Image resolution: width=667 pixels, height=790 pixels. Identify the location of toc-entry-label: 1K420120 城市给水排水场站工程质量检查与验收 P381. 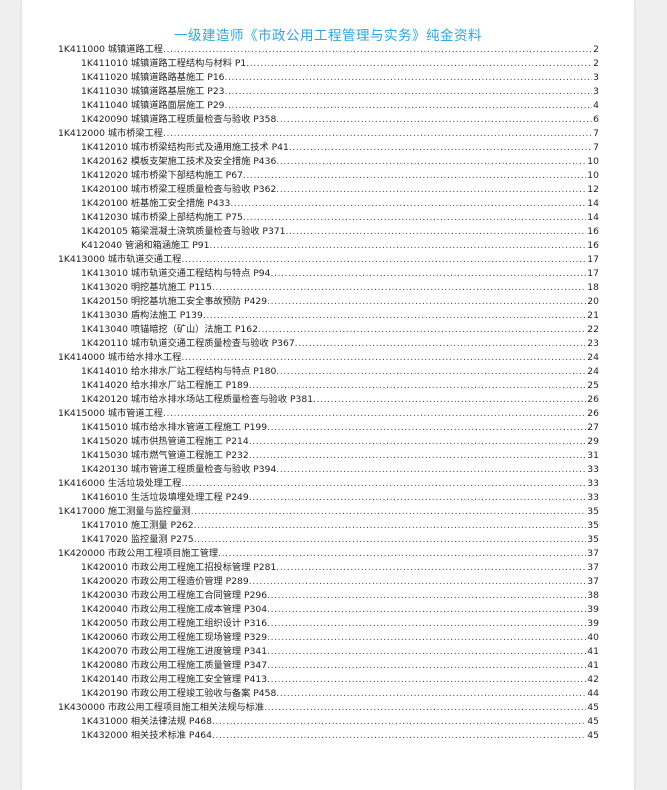
(197, 399).